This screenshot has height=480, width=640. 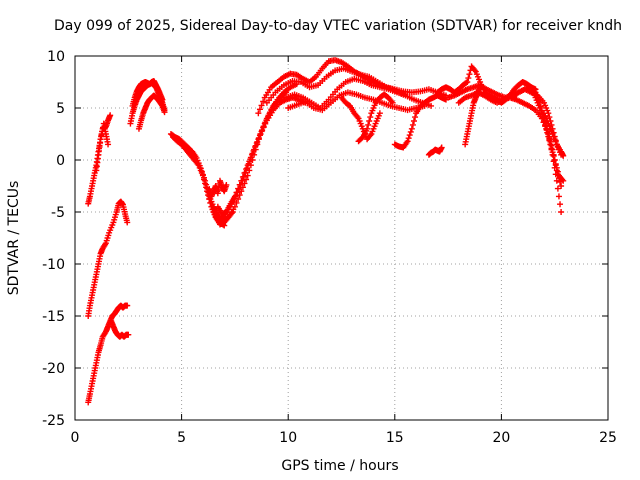 I want to click on x-tick-label: 10, so click(x=288, y=438).